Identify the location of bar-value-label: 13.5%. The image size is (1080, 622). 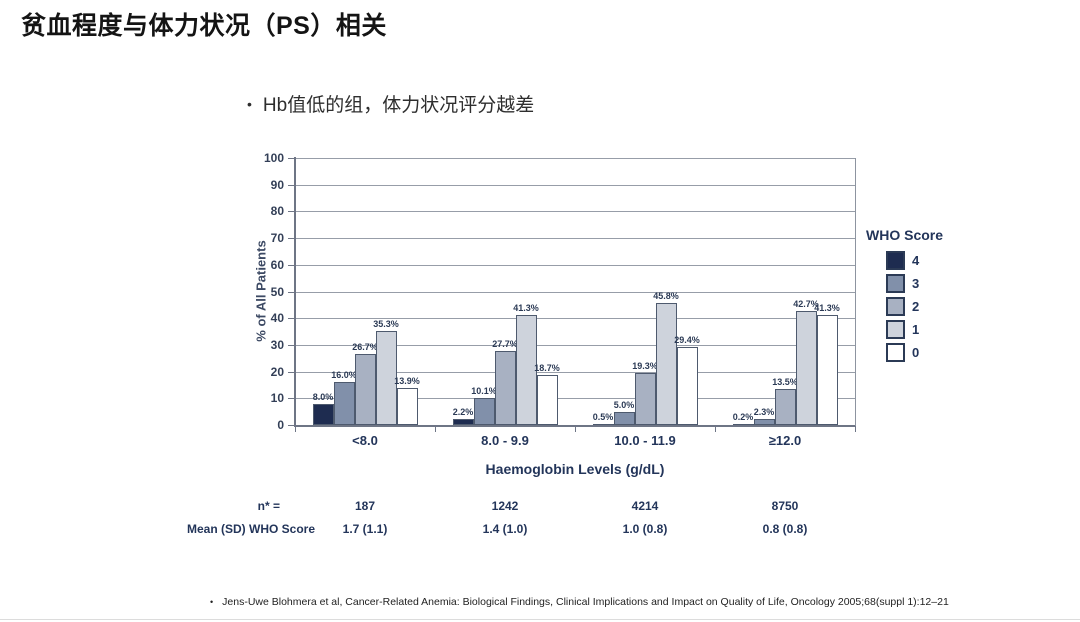
(785, 381).